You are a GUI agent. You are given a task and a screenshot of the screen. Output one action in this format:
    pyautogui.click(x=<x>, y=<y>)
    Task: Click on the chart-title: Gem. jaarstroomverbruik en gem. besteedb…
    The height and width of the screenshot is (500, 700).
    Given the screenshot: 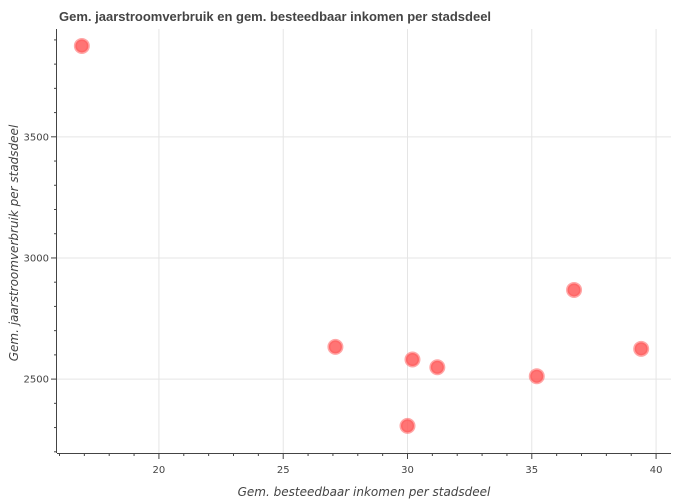 What is the action you would take?
    pyautogui.click(x=275, y=16)
    